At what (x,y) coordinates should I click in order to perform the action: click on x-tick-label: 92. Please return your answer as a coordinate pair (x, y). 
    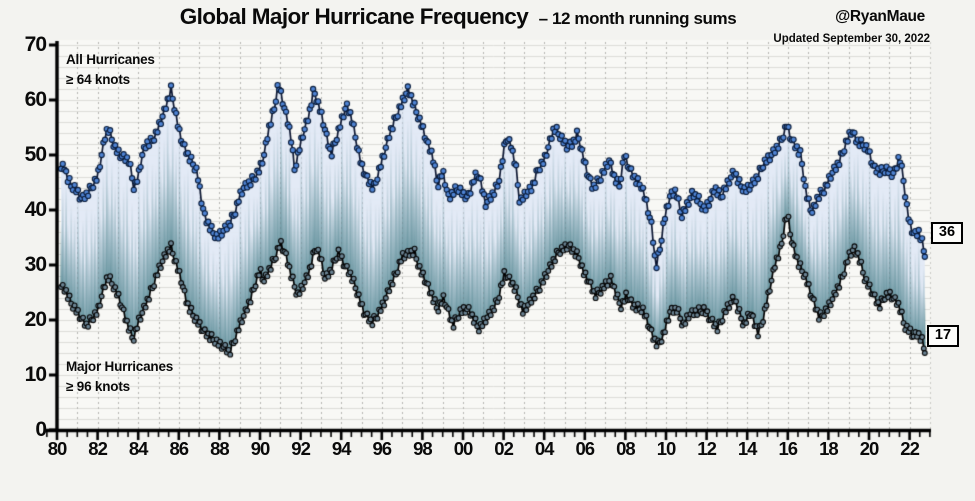
    Looking at the image, I should click on (301, 448).